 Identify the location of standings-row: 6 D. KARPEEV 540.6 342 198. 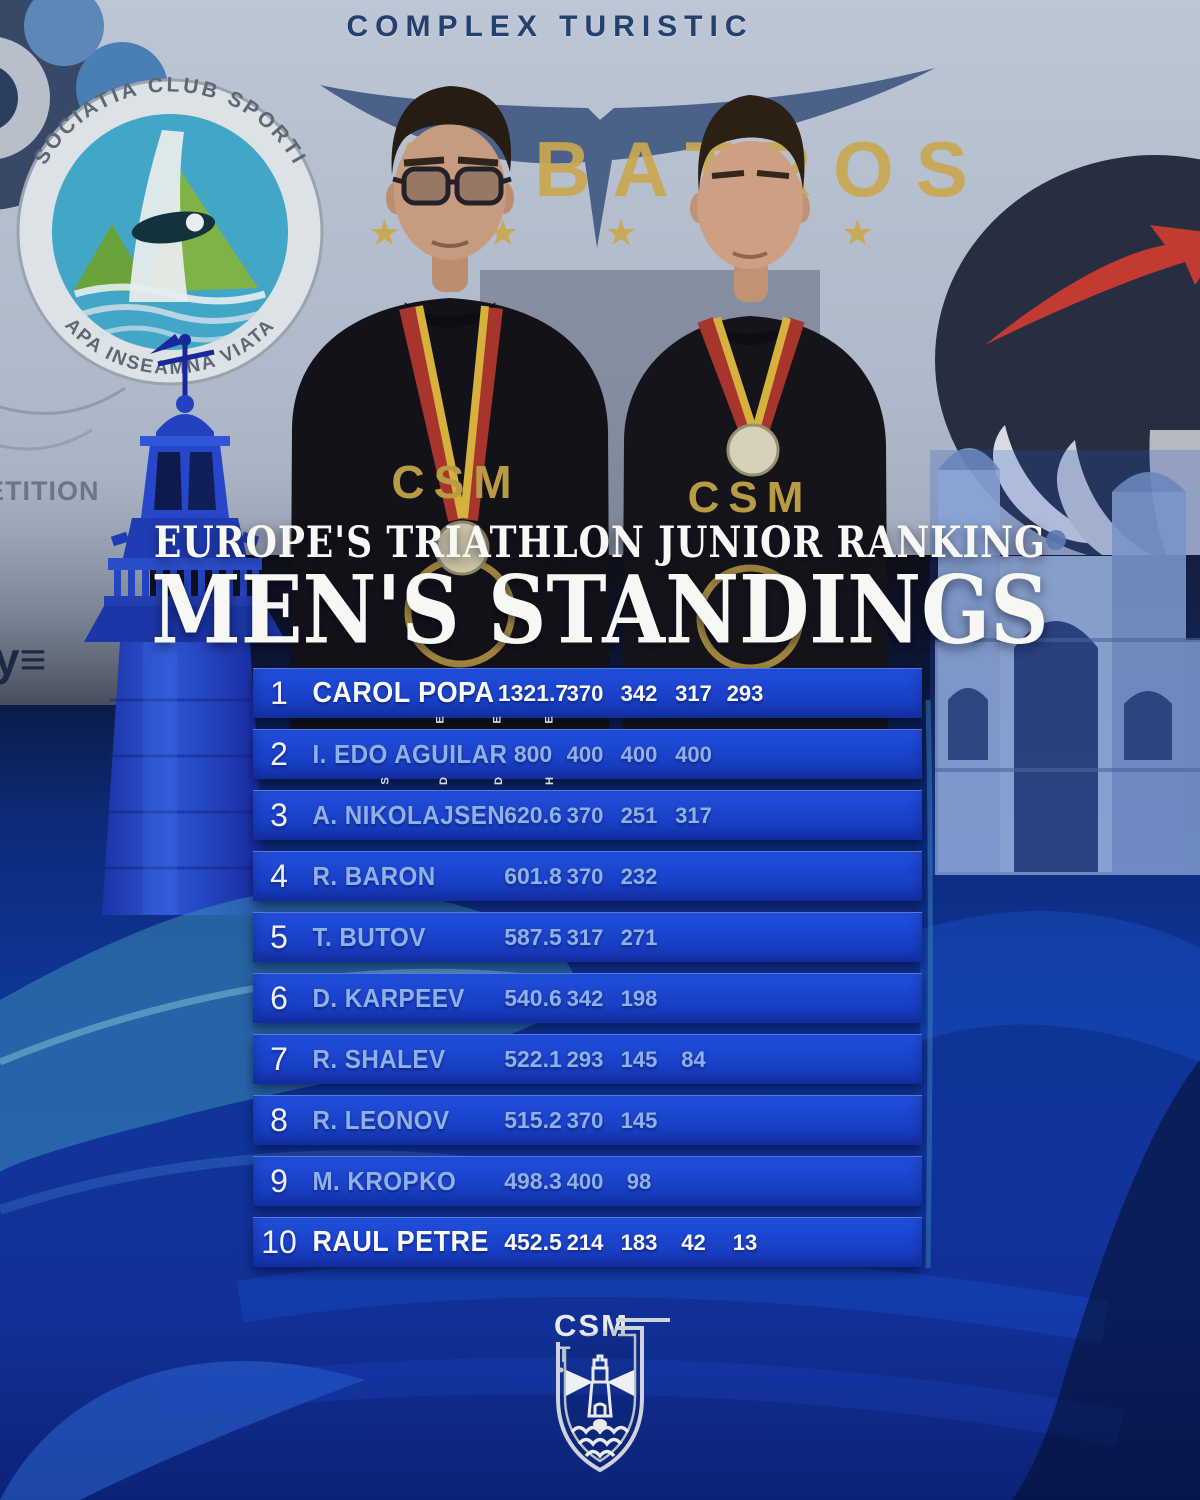
(587, 998).